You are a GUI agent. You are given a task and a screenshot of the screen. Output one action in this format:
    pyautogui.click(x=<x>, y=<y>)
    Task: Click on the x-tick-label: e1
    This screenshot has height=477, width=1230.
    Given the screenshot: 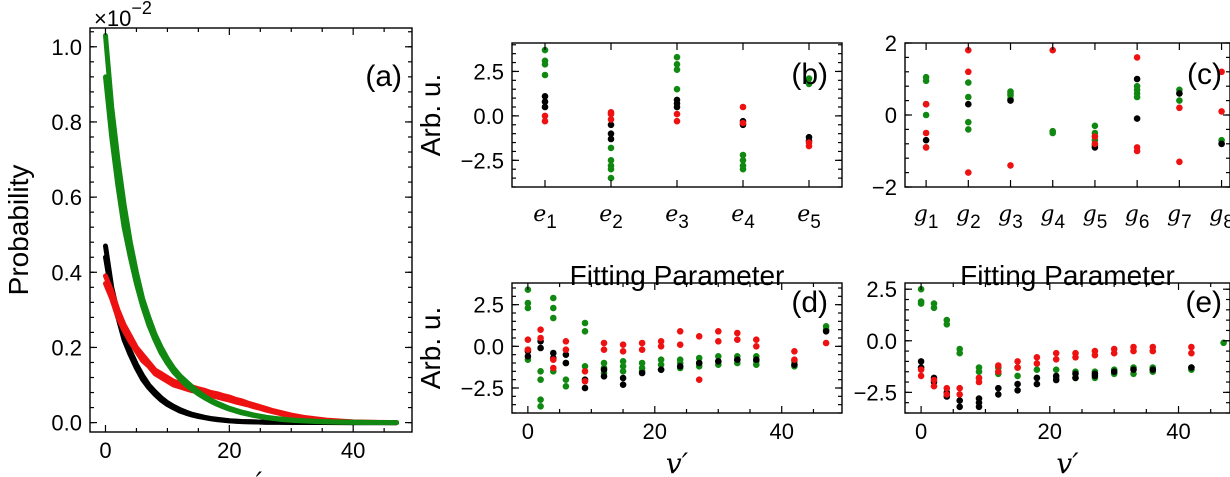 What is the action you would take?
    pyautogui.click(x=545, y=217)
    